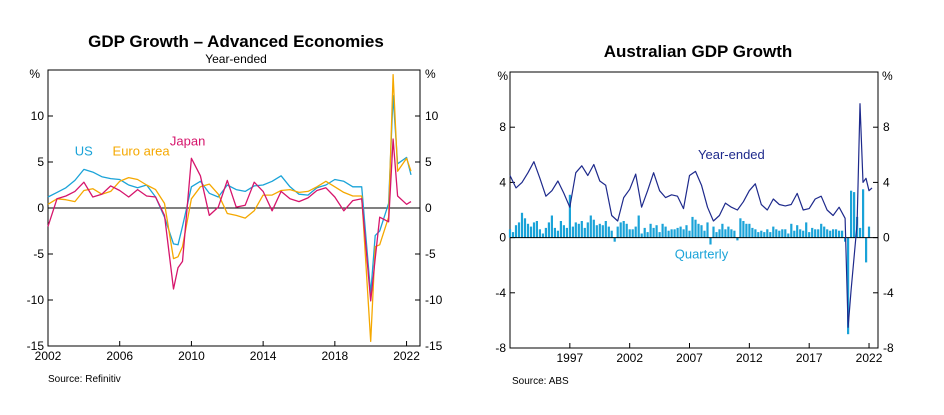 The width and height of the screenshot is (944, 415). What do you see at coordinates (434, 346) in the screenshot?
I see `left-ytick-label-right: -15` at bounding box center [434, 346].